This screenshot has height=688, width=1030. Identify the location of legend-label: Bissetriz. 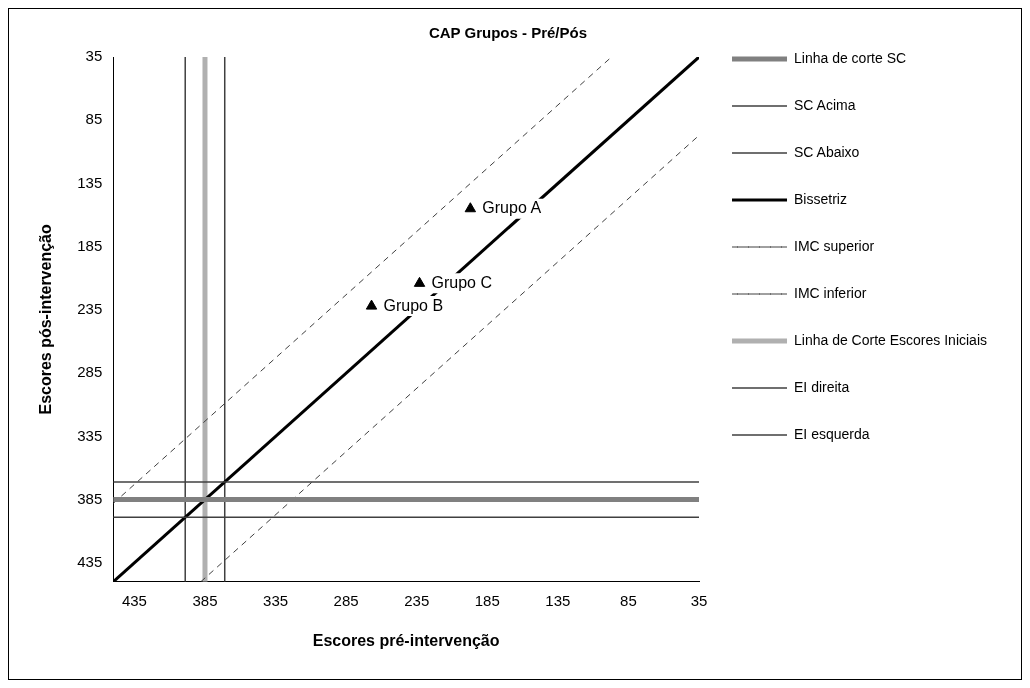
(820, 198).